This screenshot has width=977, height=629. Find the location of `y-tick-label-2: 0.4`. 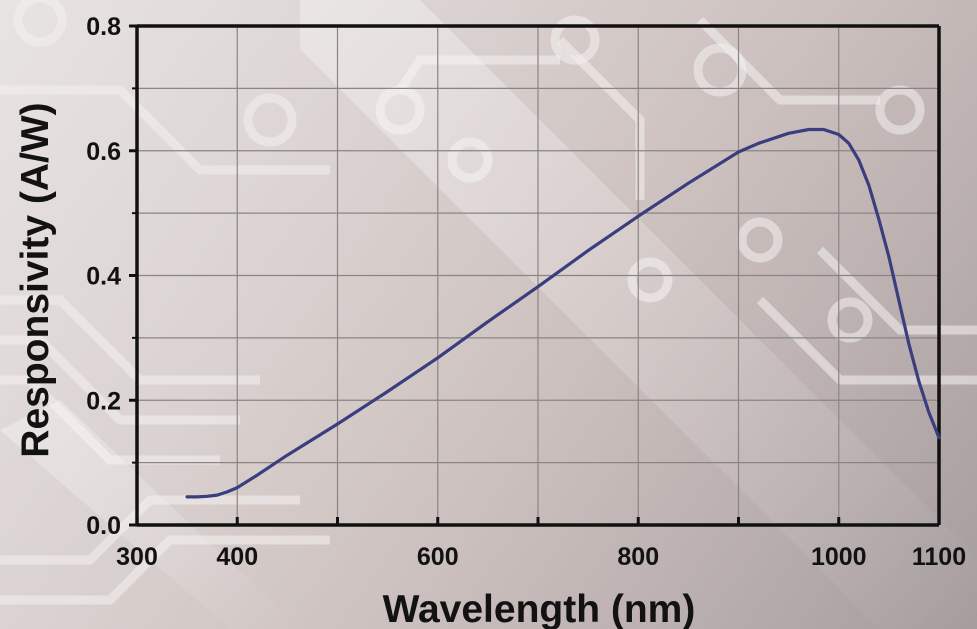

y-tick-label-2: 0.4 is located at coordinates (103, 277).